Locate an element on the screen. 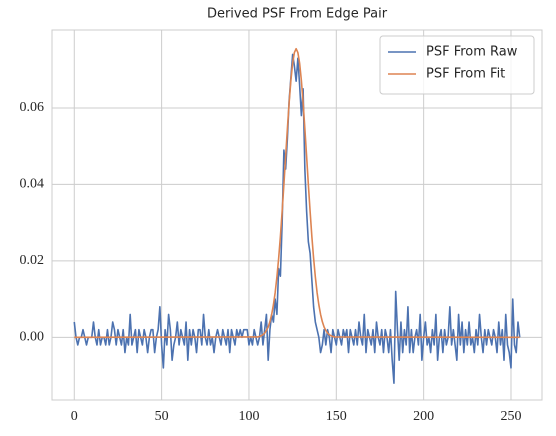 The image size is (556, 436). x-tick-label: 250 is located at coordinates (510, 416).